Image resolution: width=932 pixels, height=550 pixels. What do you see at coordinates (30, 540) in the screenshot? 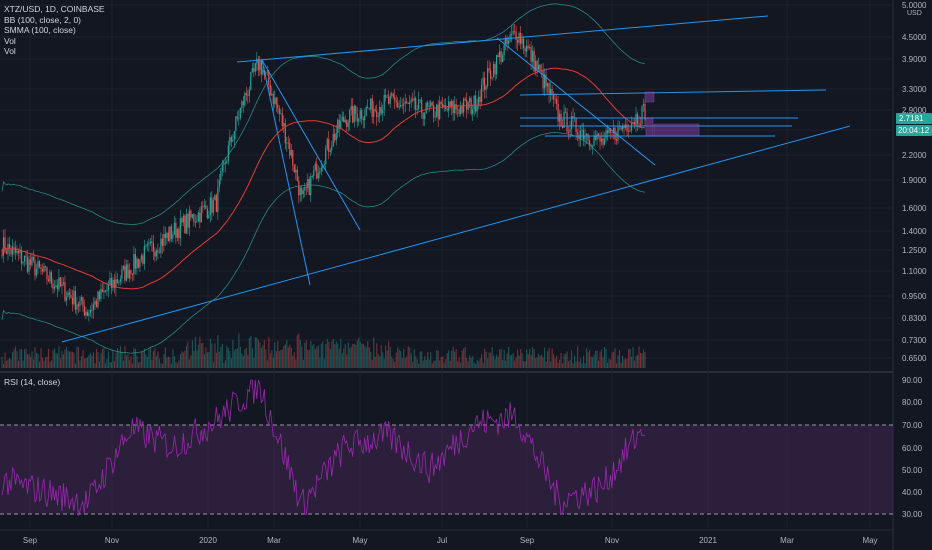
I see `time-tick-label: Sep` at bounding box center [30, 540].